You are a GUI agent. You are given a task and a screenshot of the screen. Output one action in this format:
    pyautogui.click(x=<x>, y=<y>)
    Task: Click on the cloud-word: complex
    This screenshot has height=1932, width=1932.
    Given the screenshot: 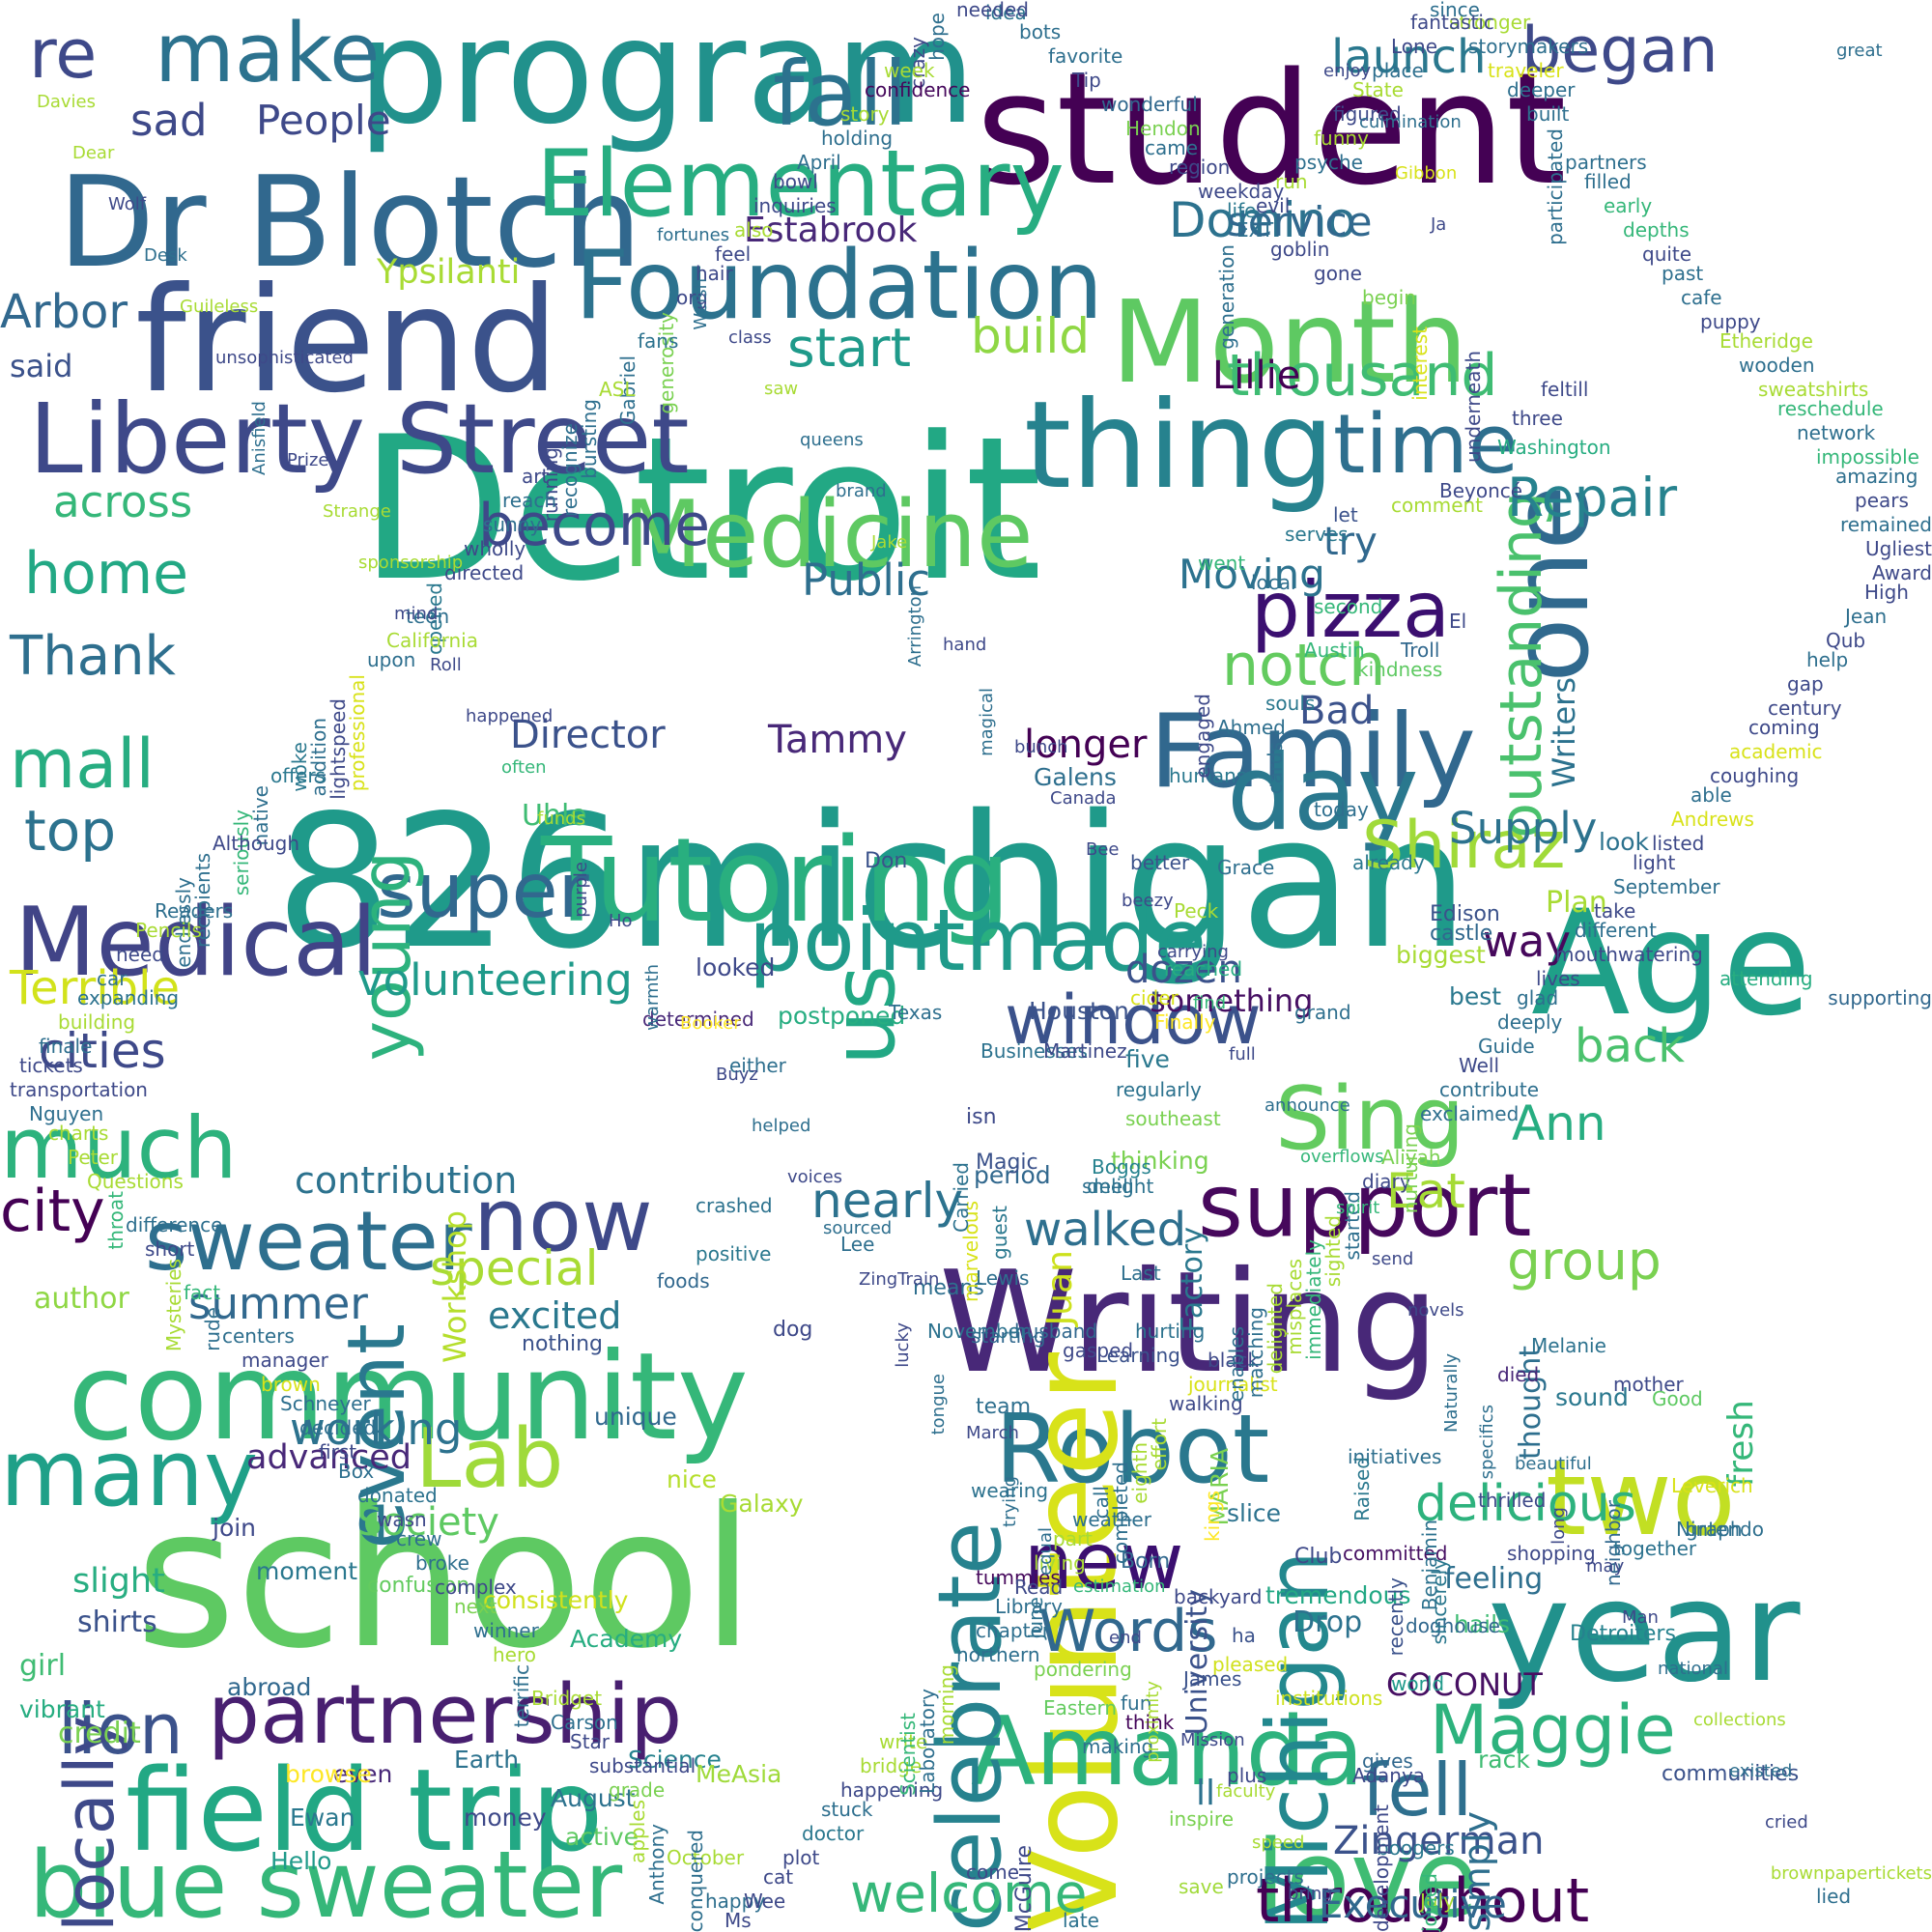 What is the action you would take?
    pyautogui.click(x=476, y=1587)
    